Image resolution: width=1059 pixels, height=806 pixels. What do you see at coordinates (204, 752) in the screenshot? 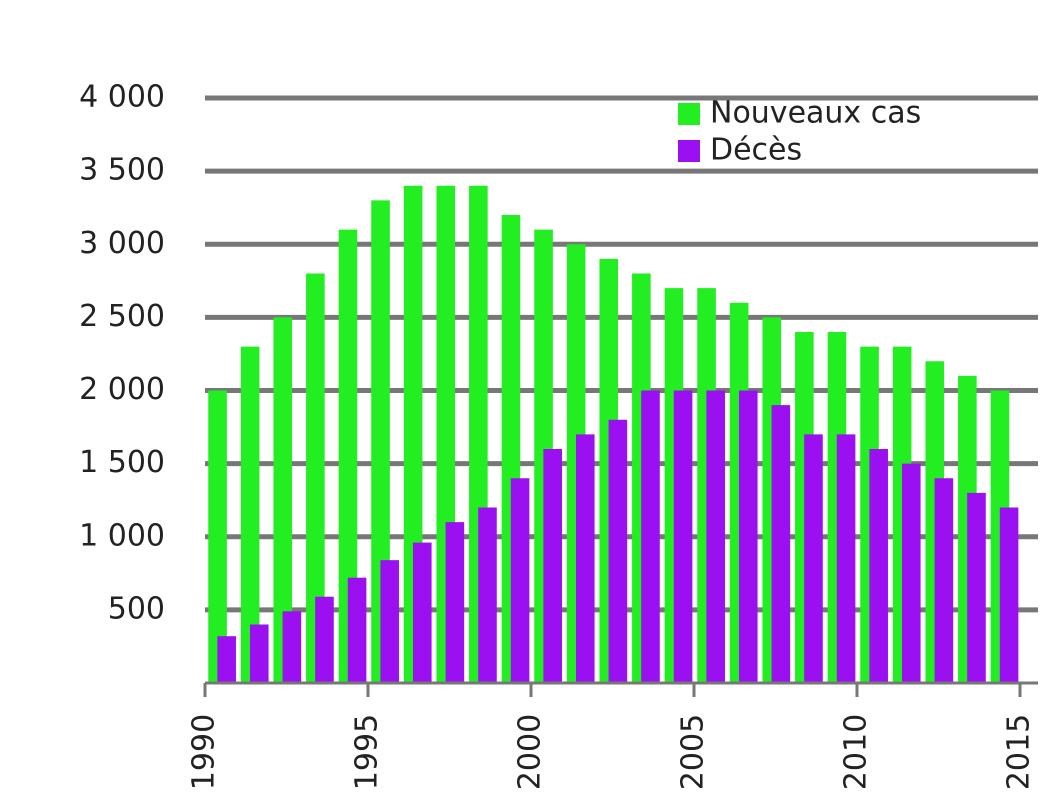
I see `x-tick-label: 1990` at bounding box center [204, 752].